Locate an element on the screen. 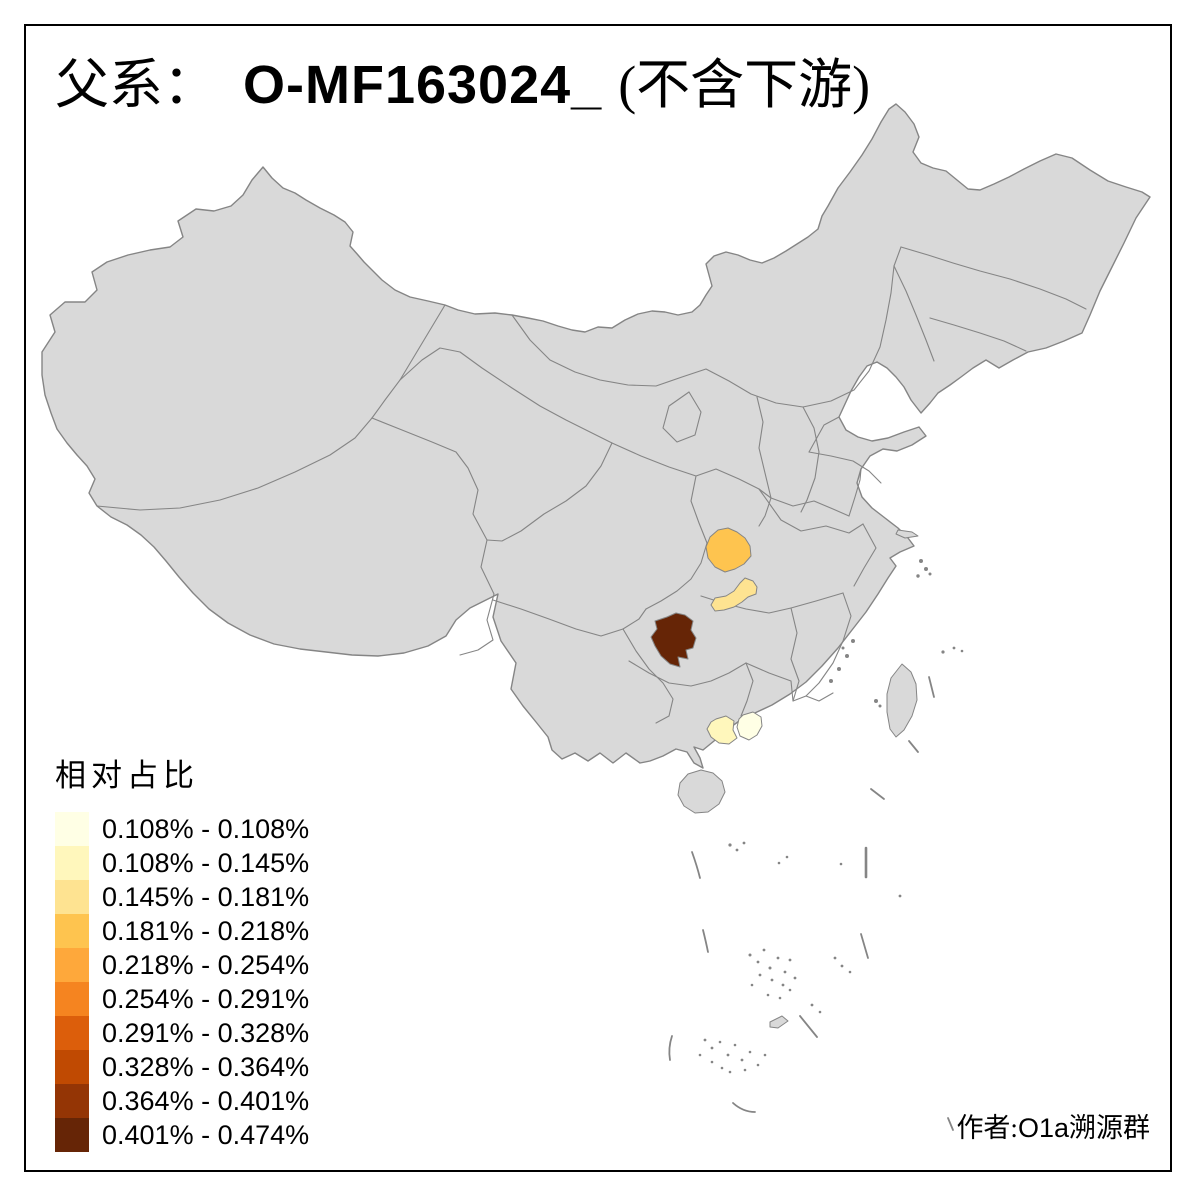  legend-row: 0.108% - 0.108% is located at coordinates (182, 829).